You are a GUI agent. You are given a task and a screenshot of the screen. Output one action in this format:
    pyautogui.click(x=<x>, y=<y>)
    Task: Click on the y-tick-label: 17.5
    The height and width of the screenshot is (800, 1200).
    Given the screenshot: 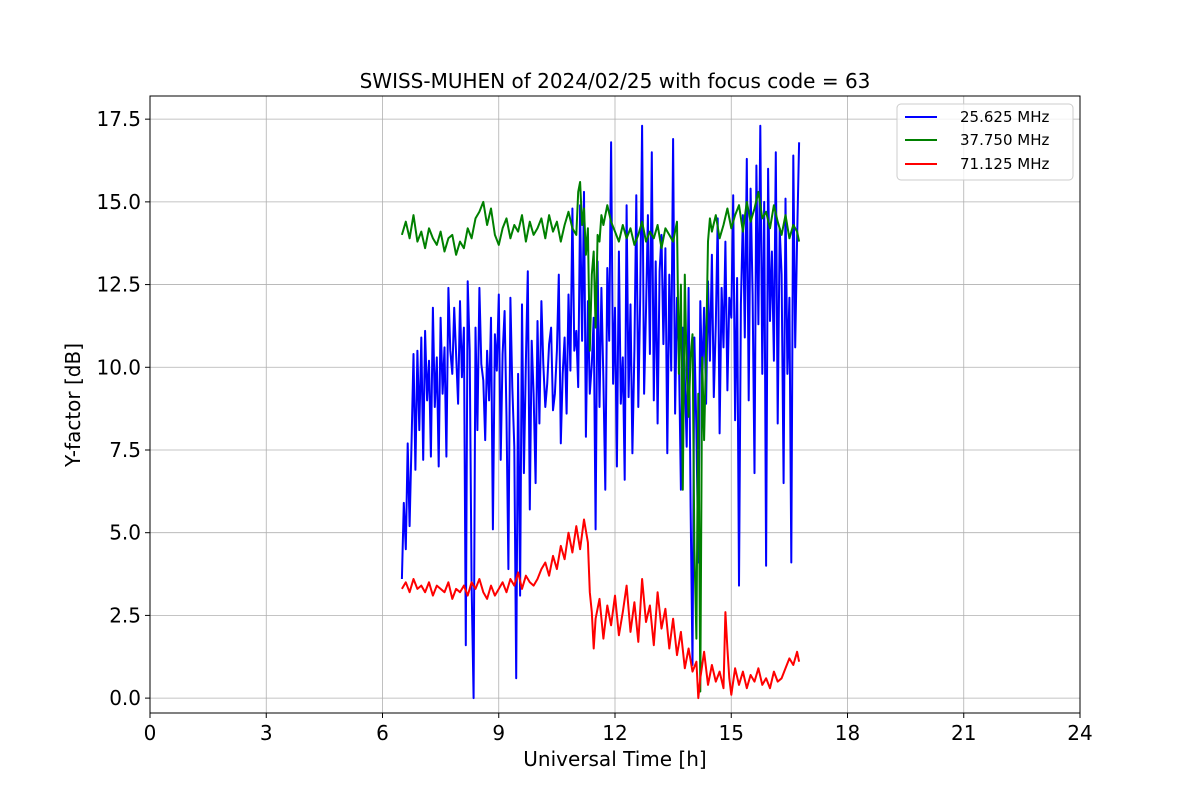 What is the action you would take?
    pyautogui.click(x=118, y=119)
    